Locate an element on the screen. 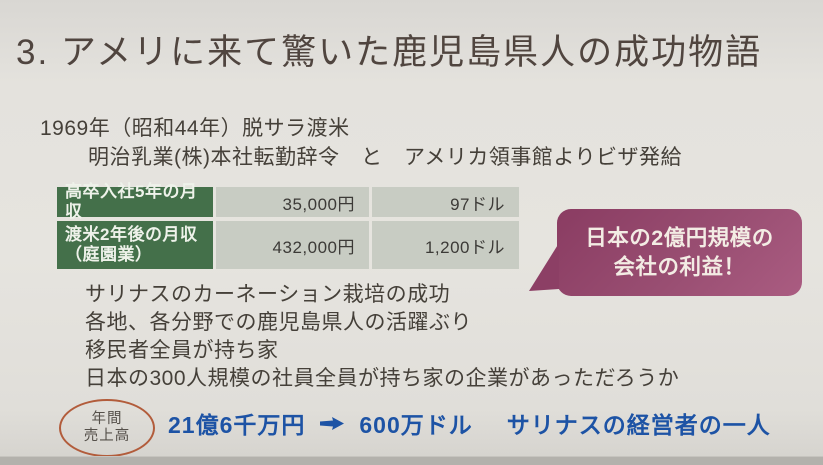 This screenshot has height=465, width=823. point-2: 各地、各分野での鹿児島県人の活躍ぶり is located at coordinates (278, 322).